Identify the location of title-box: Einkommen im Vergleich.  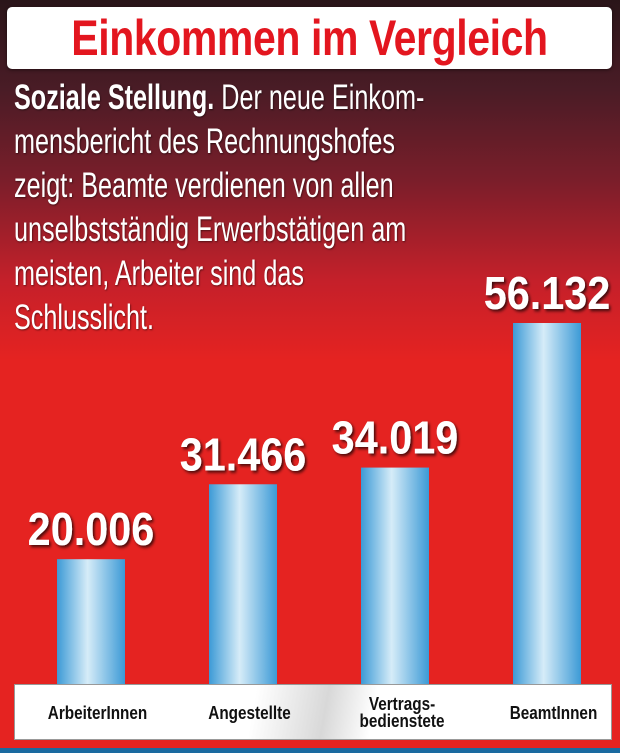
(309, 38).